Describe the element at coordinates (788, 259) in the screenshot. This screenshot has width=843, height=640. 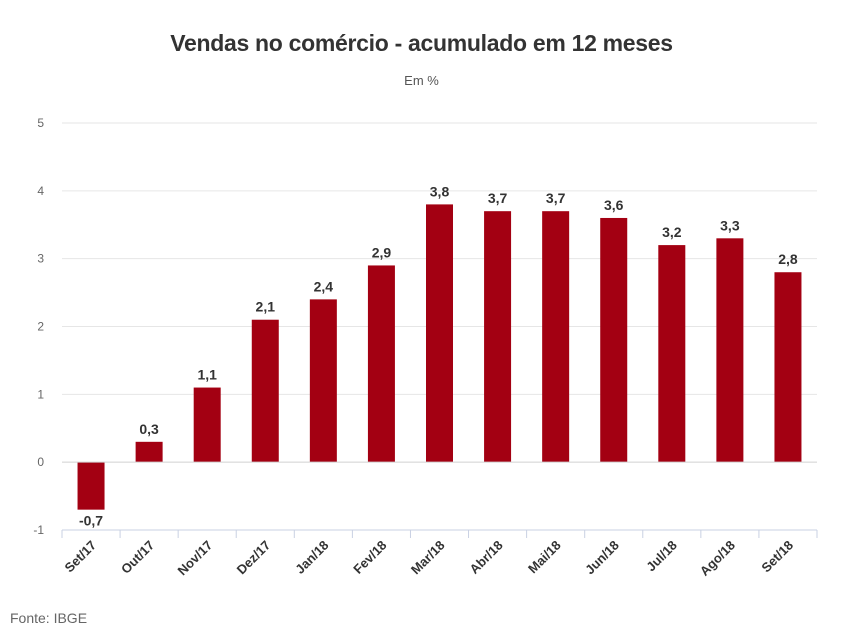
I see `data-label: 2,8` at that location.